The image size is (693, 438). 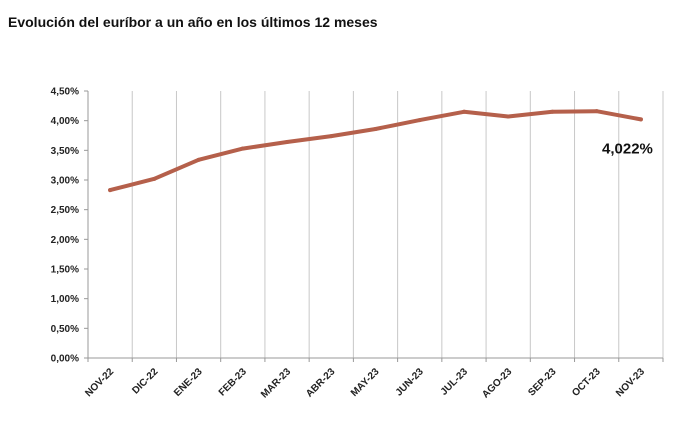 I want to click on x-tick-label: SEP-23, so click(x=542, y=382).